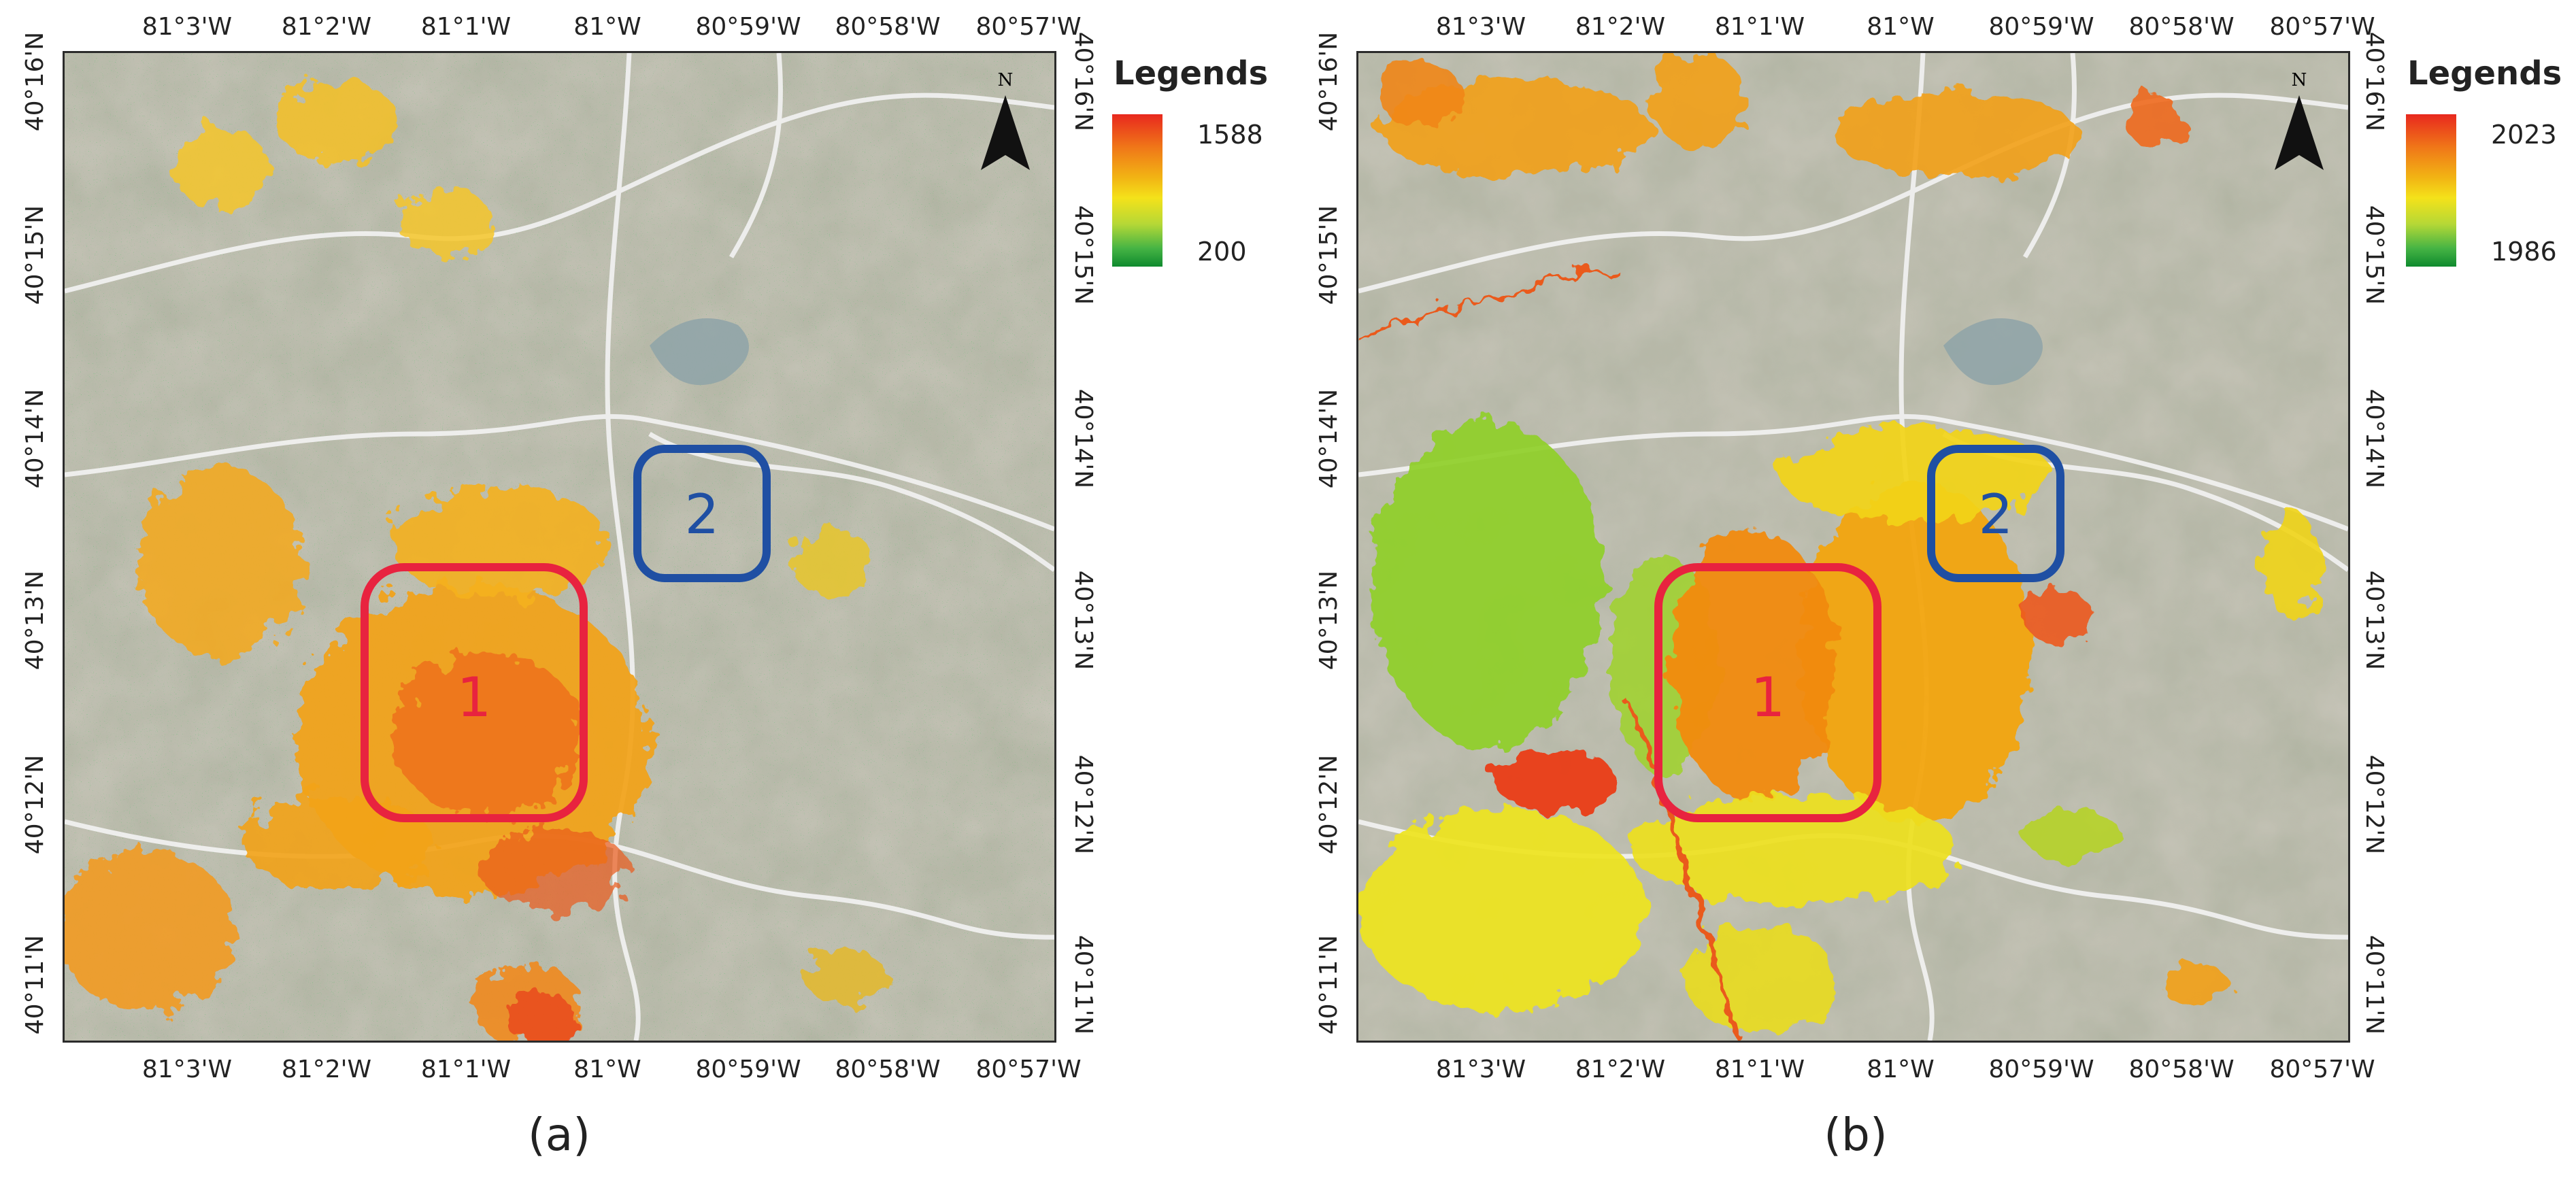 This screenshot has width=2576, height=1180. What do you see at coordinates (2524, 135) in the screenshot?
I see `legend-max-value: 2023` at bounding box center [2524, 135].